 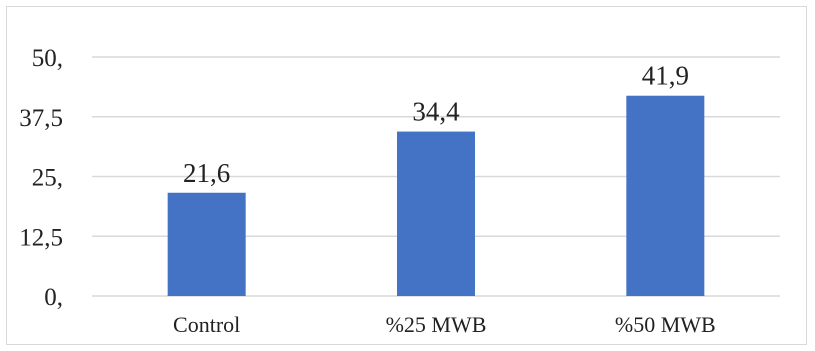 What do you see at coordinates (206, 173) in the screenshot?
I see `data-label: 21,6` at bounding box center [206, 173].